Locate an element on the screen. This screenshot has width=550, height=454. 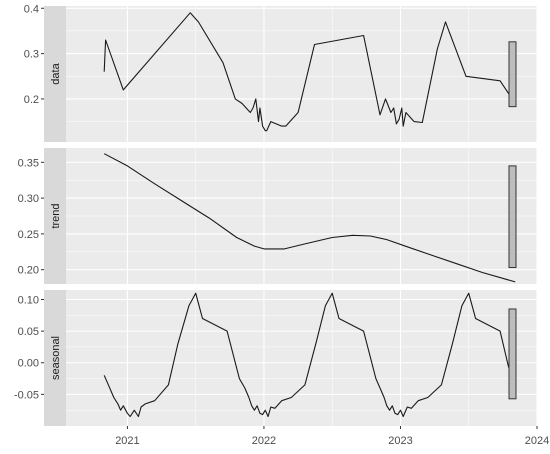
x-tick-label: 2022 is located at coordinates (264, 441).